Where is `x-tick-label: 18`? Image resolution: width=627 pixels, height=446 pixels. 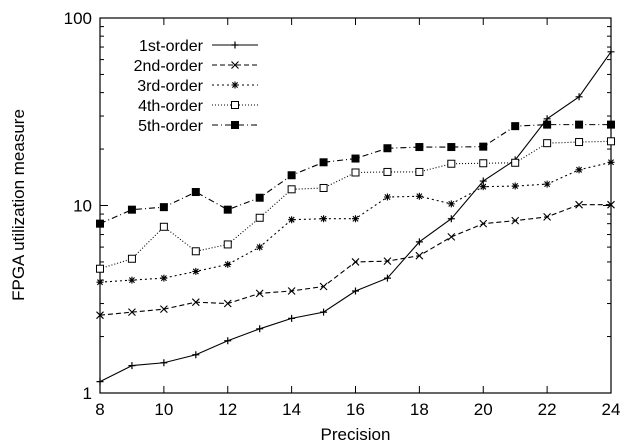
x-tick-label: 18 is located at coordinates (419, 409).